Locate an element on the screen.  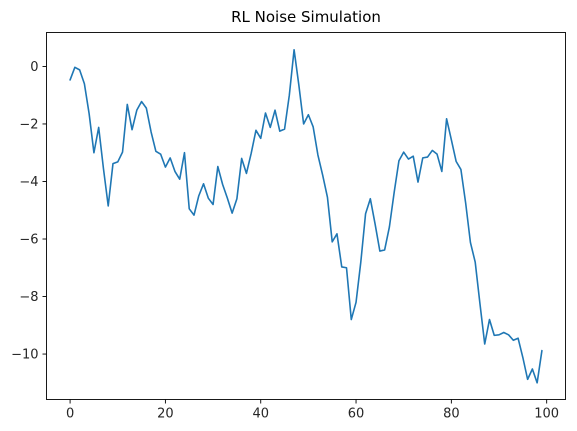
y-tick-label: −4 is located at coordinates (28, 182).